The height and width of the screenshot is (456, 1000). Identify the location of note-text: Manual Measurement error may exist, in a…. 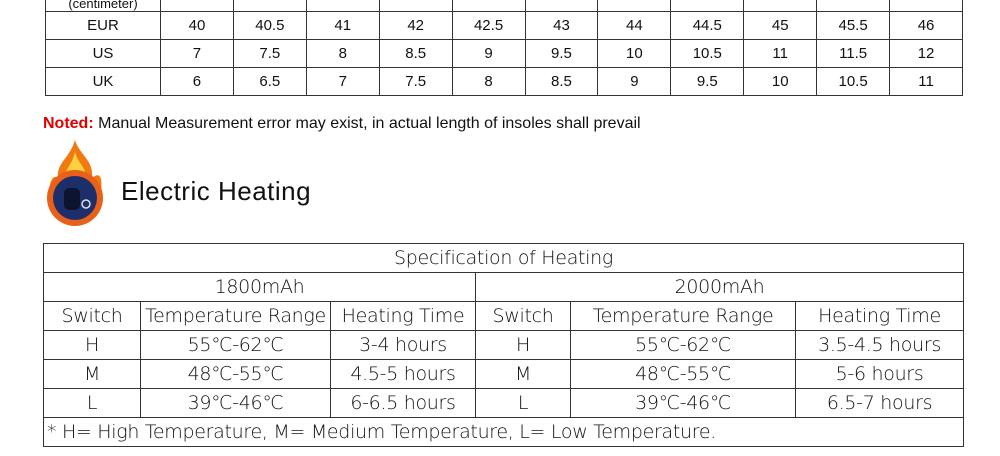
(369, 123).